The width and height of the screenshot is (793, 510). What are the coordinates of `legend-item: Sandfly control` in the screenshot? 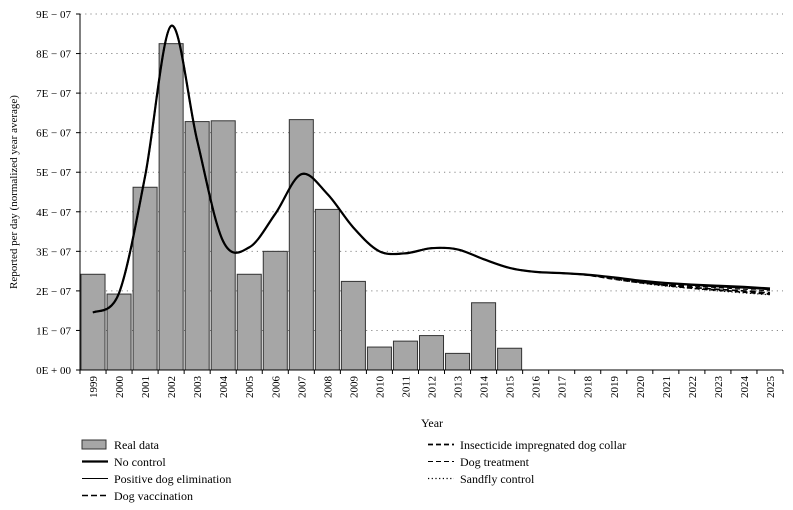 It's located at (481, 479).